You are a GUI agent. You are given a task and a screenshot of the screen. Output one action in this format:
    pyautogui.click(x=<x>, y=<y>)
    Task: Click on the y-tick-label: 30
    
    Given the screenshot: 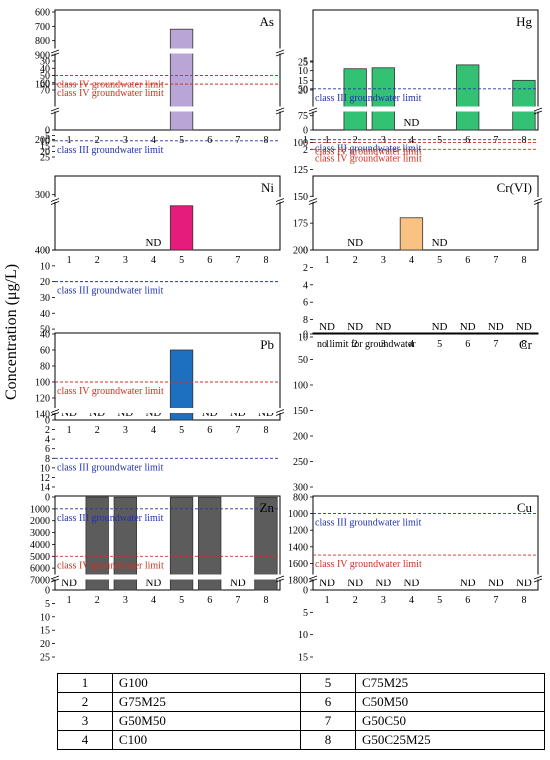 What is the action you would take?
    pyautogui.click(x=45, y=62)
    